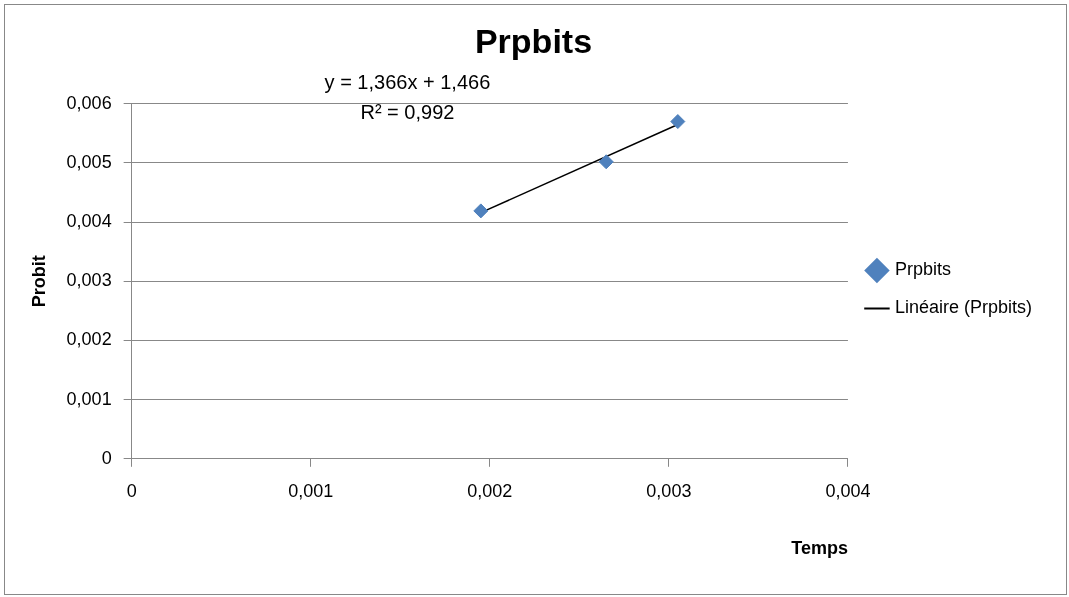 This screenshot has width=1069, height=597. Describe the element at coordinates (922, 269) in the screenshot. I see `legend-label: Prpbits` at that location.